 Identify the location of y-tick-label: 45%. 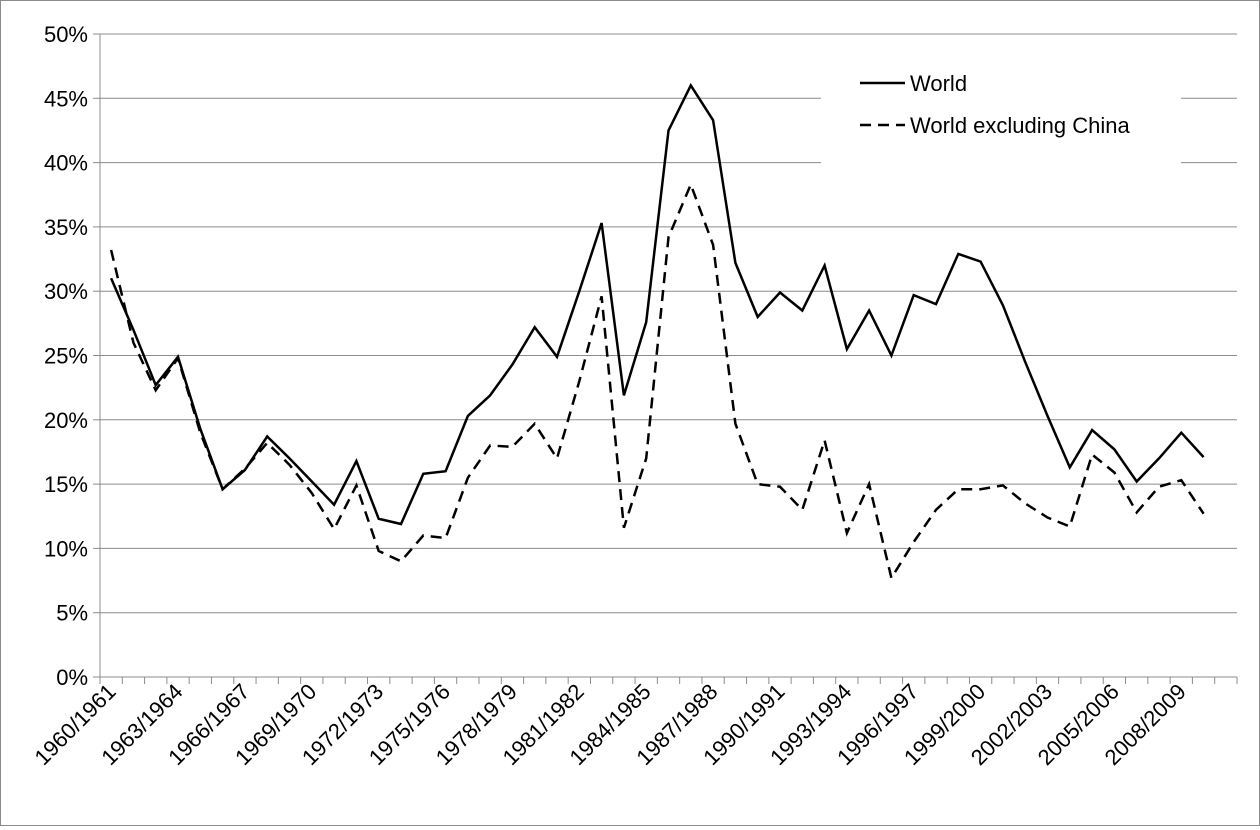
(66, 98).